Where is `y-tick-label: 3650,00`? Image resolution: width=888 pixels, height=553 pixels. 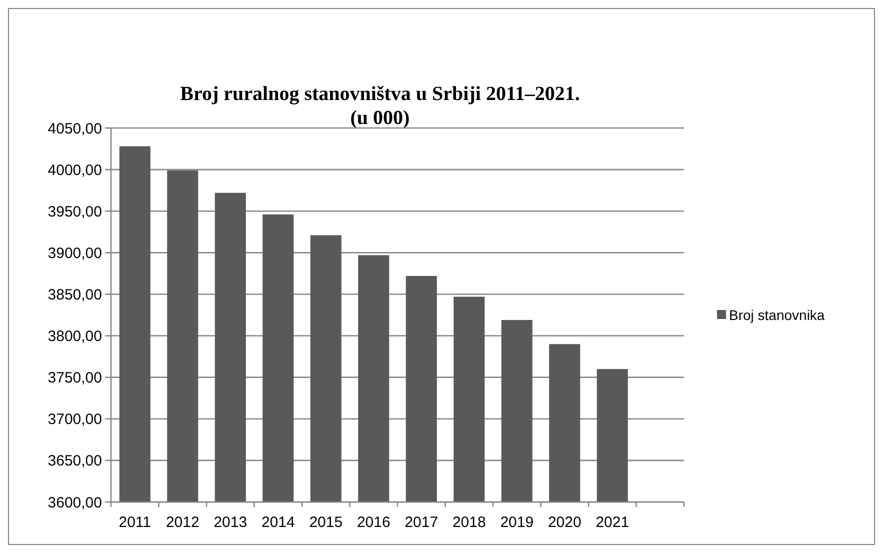
y-tick-label: 3650,00 is located at coordinates (75, 461).